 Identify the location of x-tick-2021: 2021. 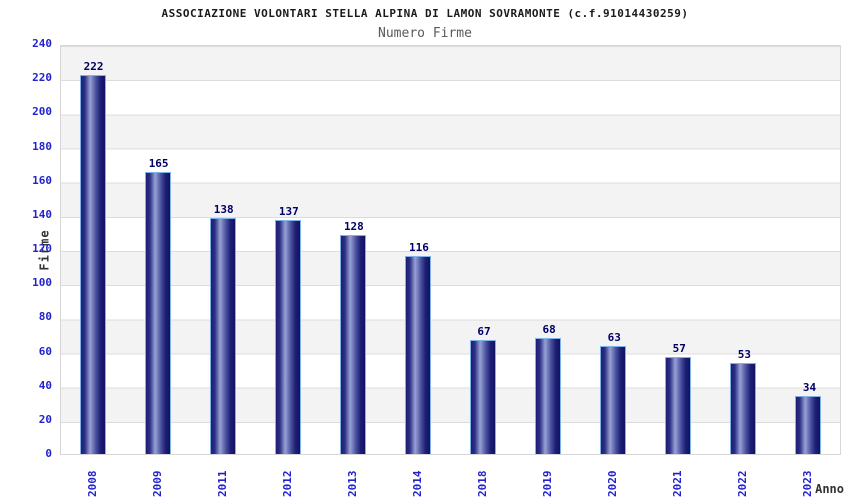
(678, 484).